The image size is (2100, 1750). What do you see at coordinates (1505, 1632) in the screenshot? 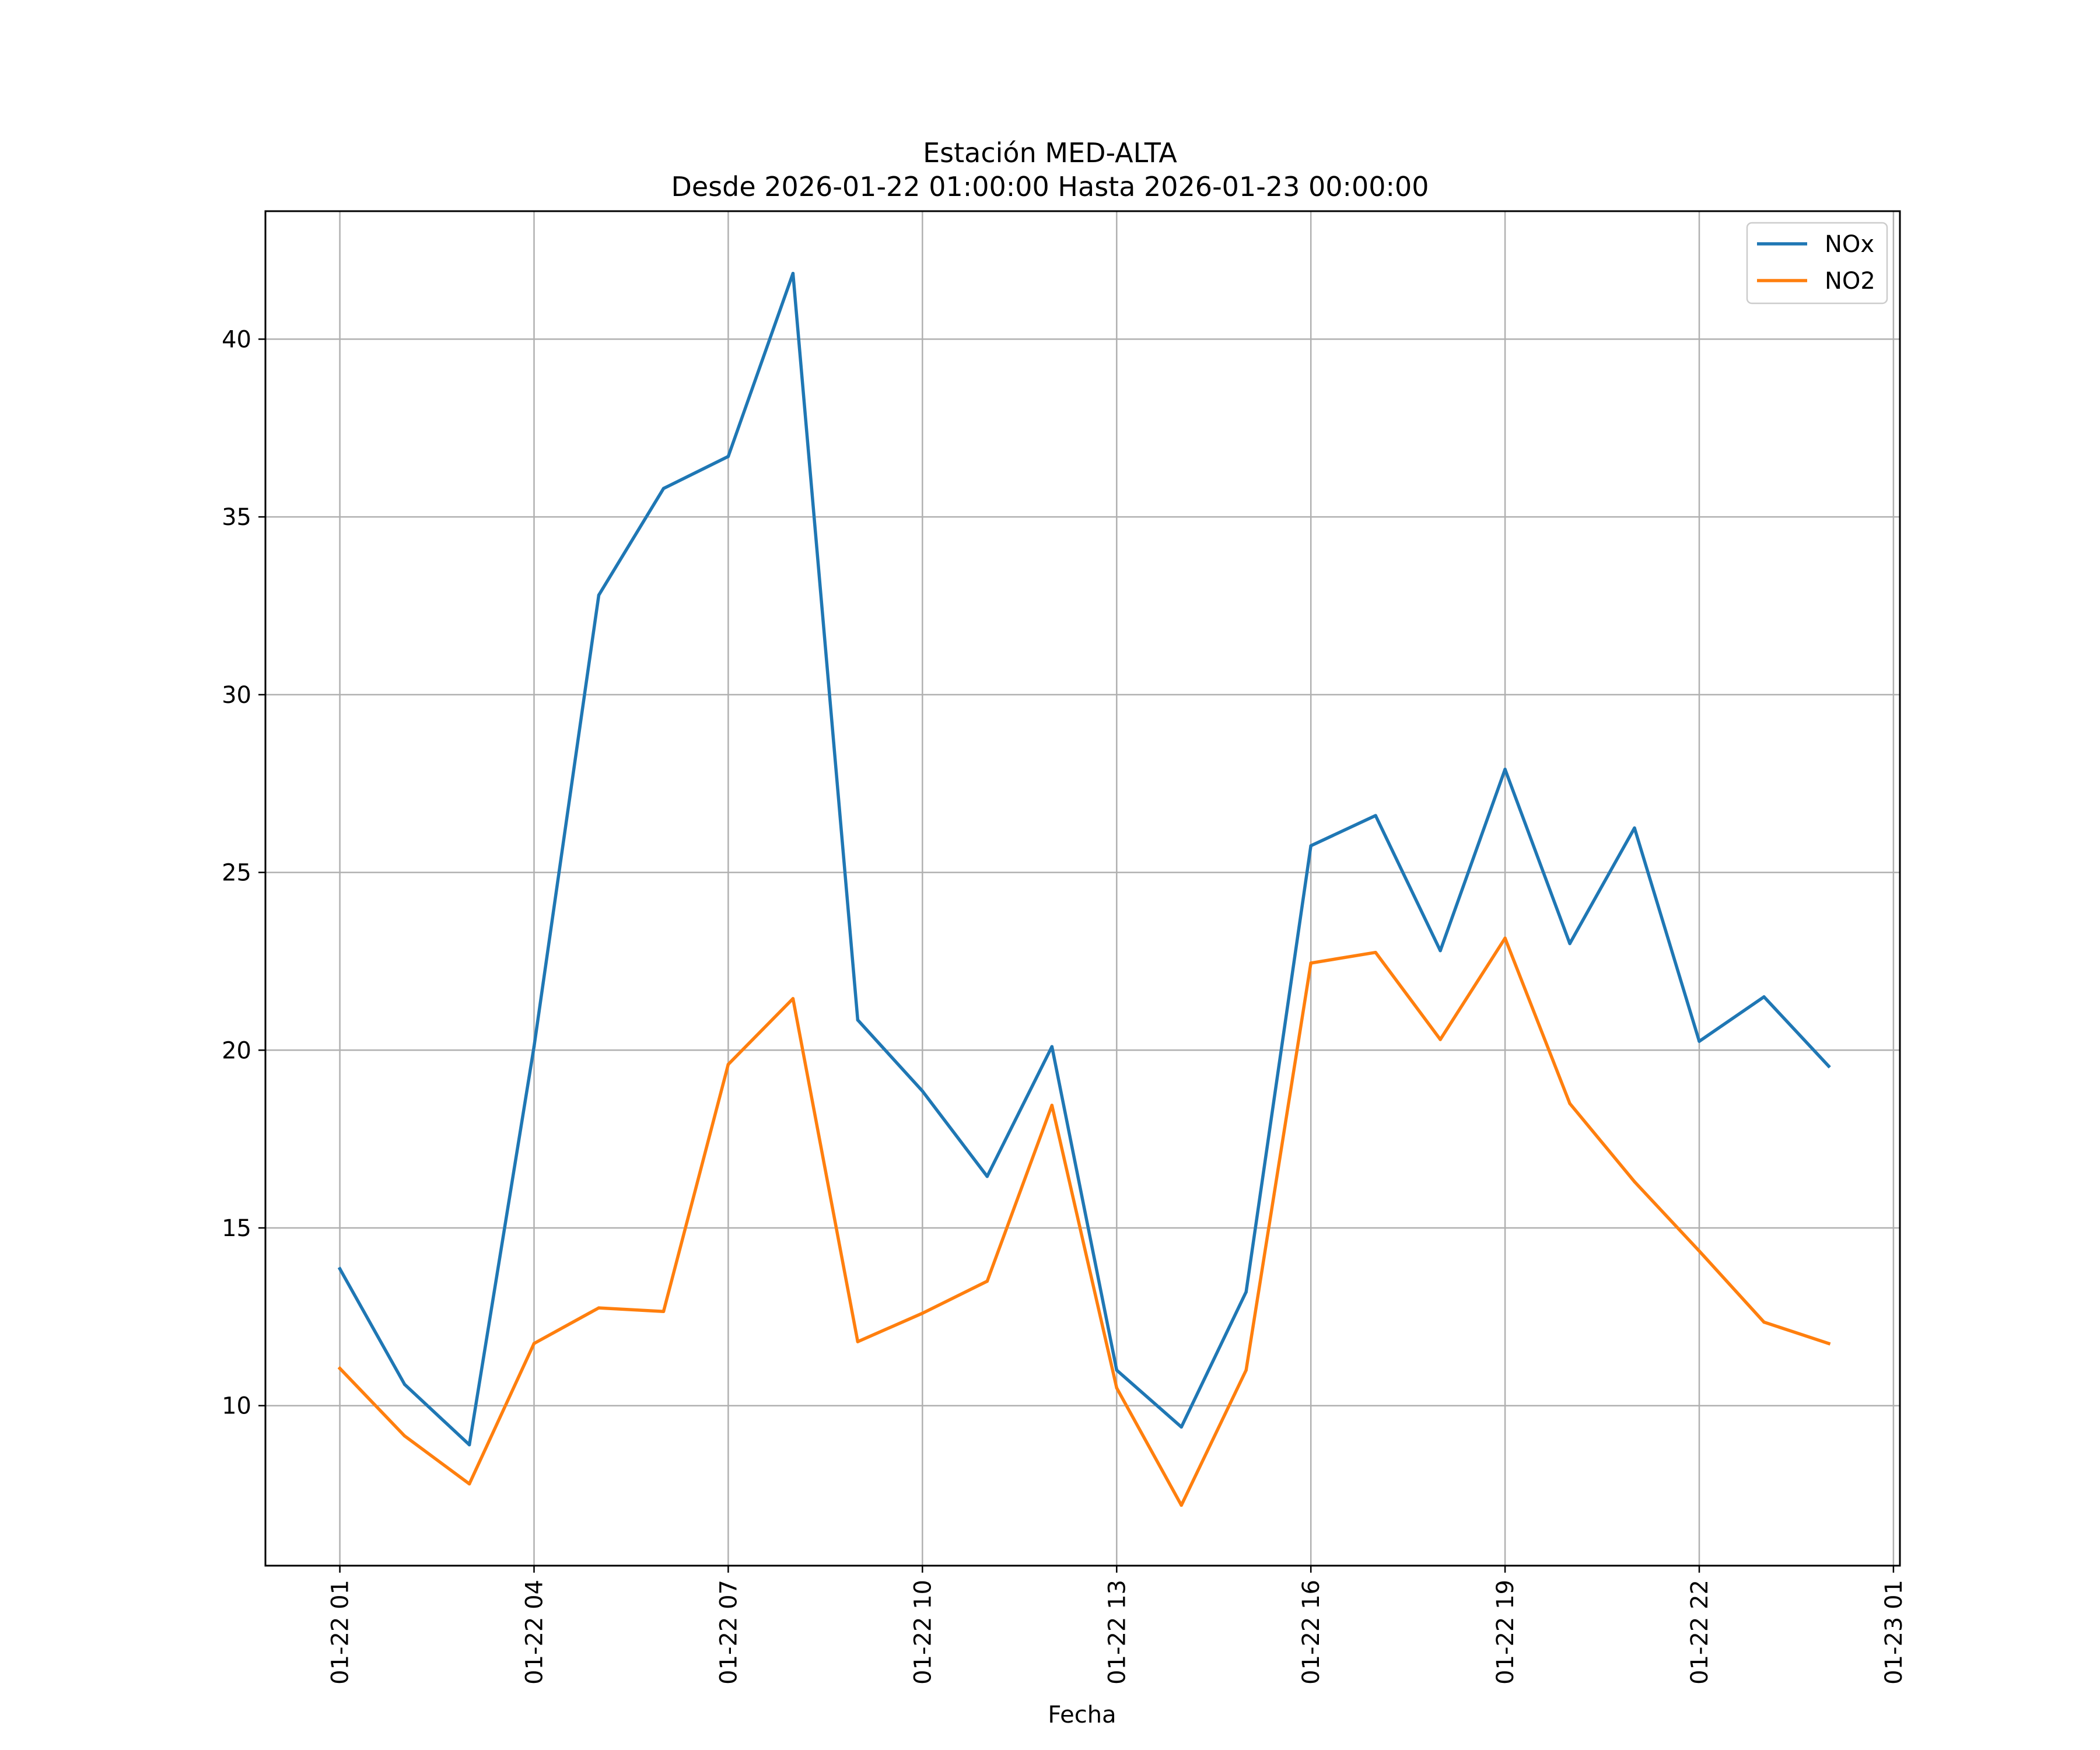
I see `x-tick-label: 01-22 19` at bounding box center [1505, 1632].